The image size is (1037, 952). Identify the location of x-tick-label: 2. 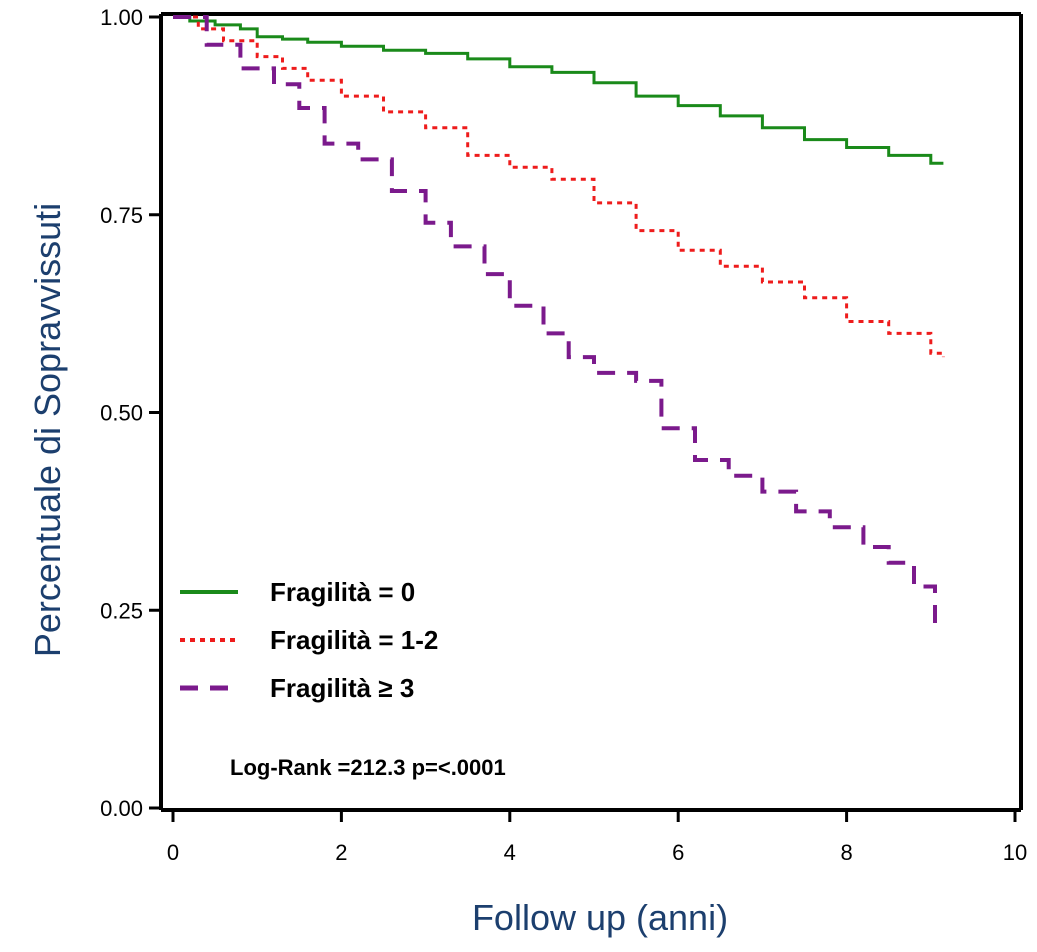
(341, 852).